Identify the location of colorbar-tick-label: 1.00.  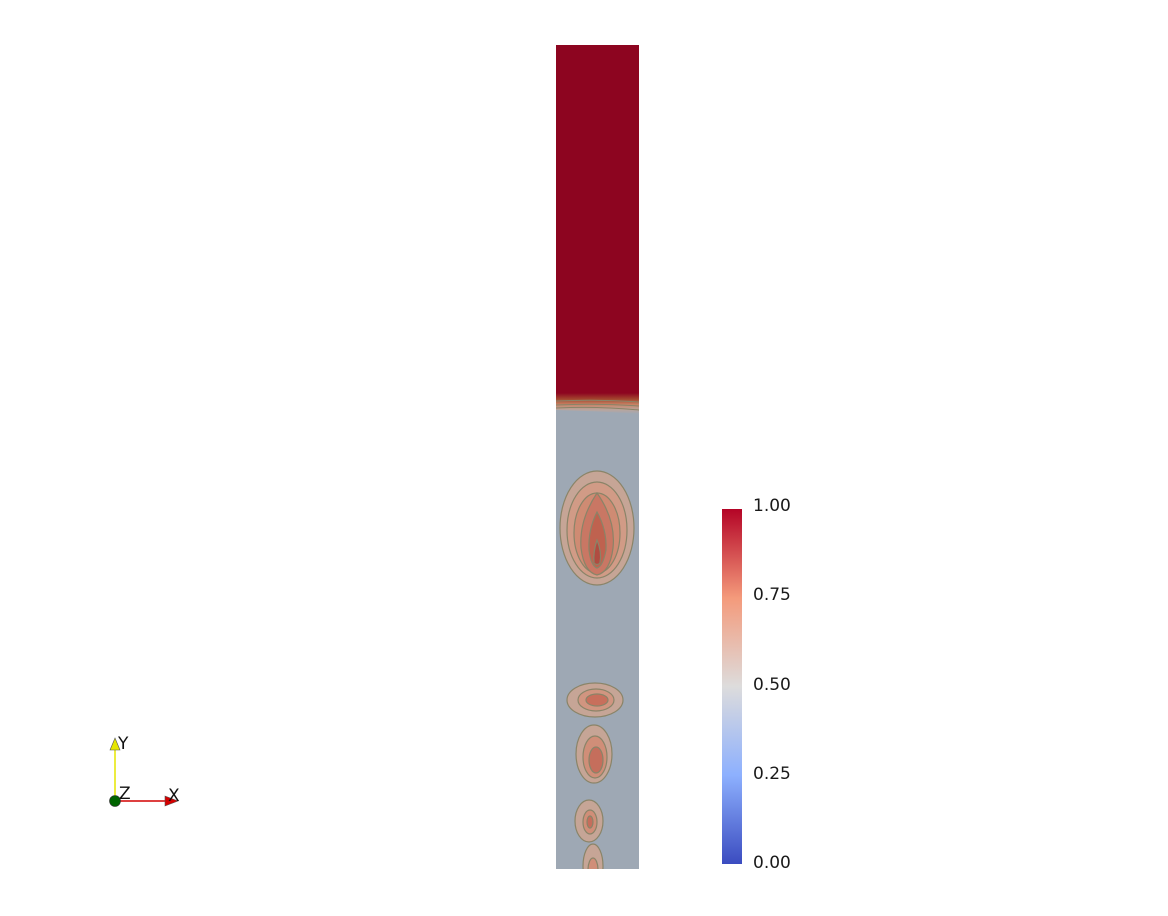
(772, 506).